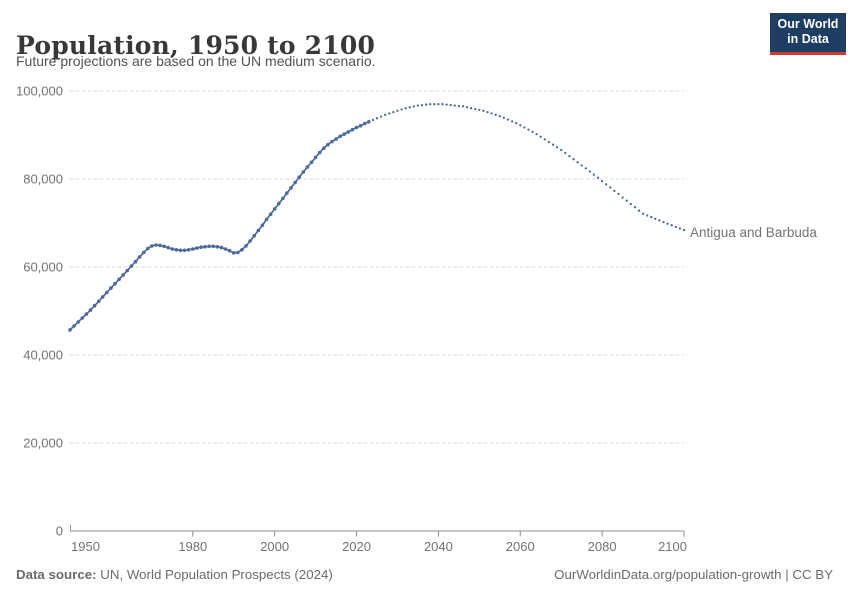 This screenshot has width=850, height=600. I want to click on historical-line, so click(219, 225).